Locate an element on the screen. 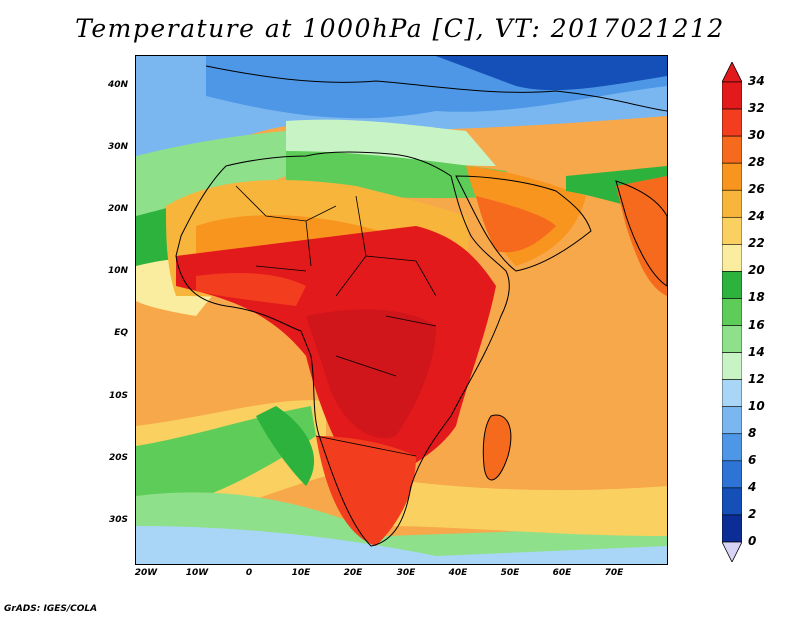 The image size is (800, 618). lat-tick-20n: 20N is located at coordinates (117, 209).